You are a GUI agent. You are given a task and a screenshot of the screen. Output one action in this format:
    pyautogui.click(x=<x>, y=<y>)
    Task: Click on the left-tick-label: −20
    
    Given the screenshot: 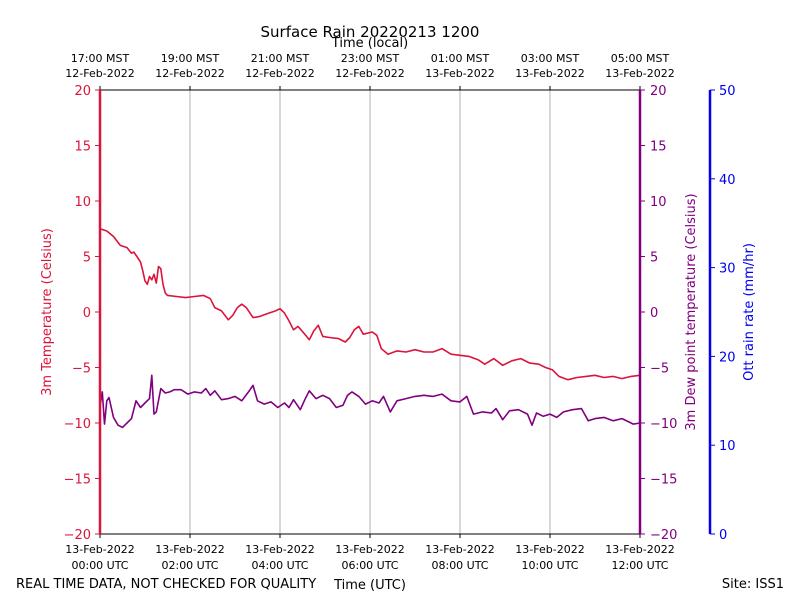 What is the action you would take?
    pyautogui.click(x=77, y=535)
    